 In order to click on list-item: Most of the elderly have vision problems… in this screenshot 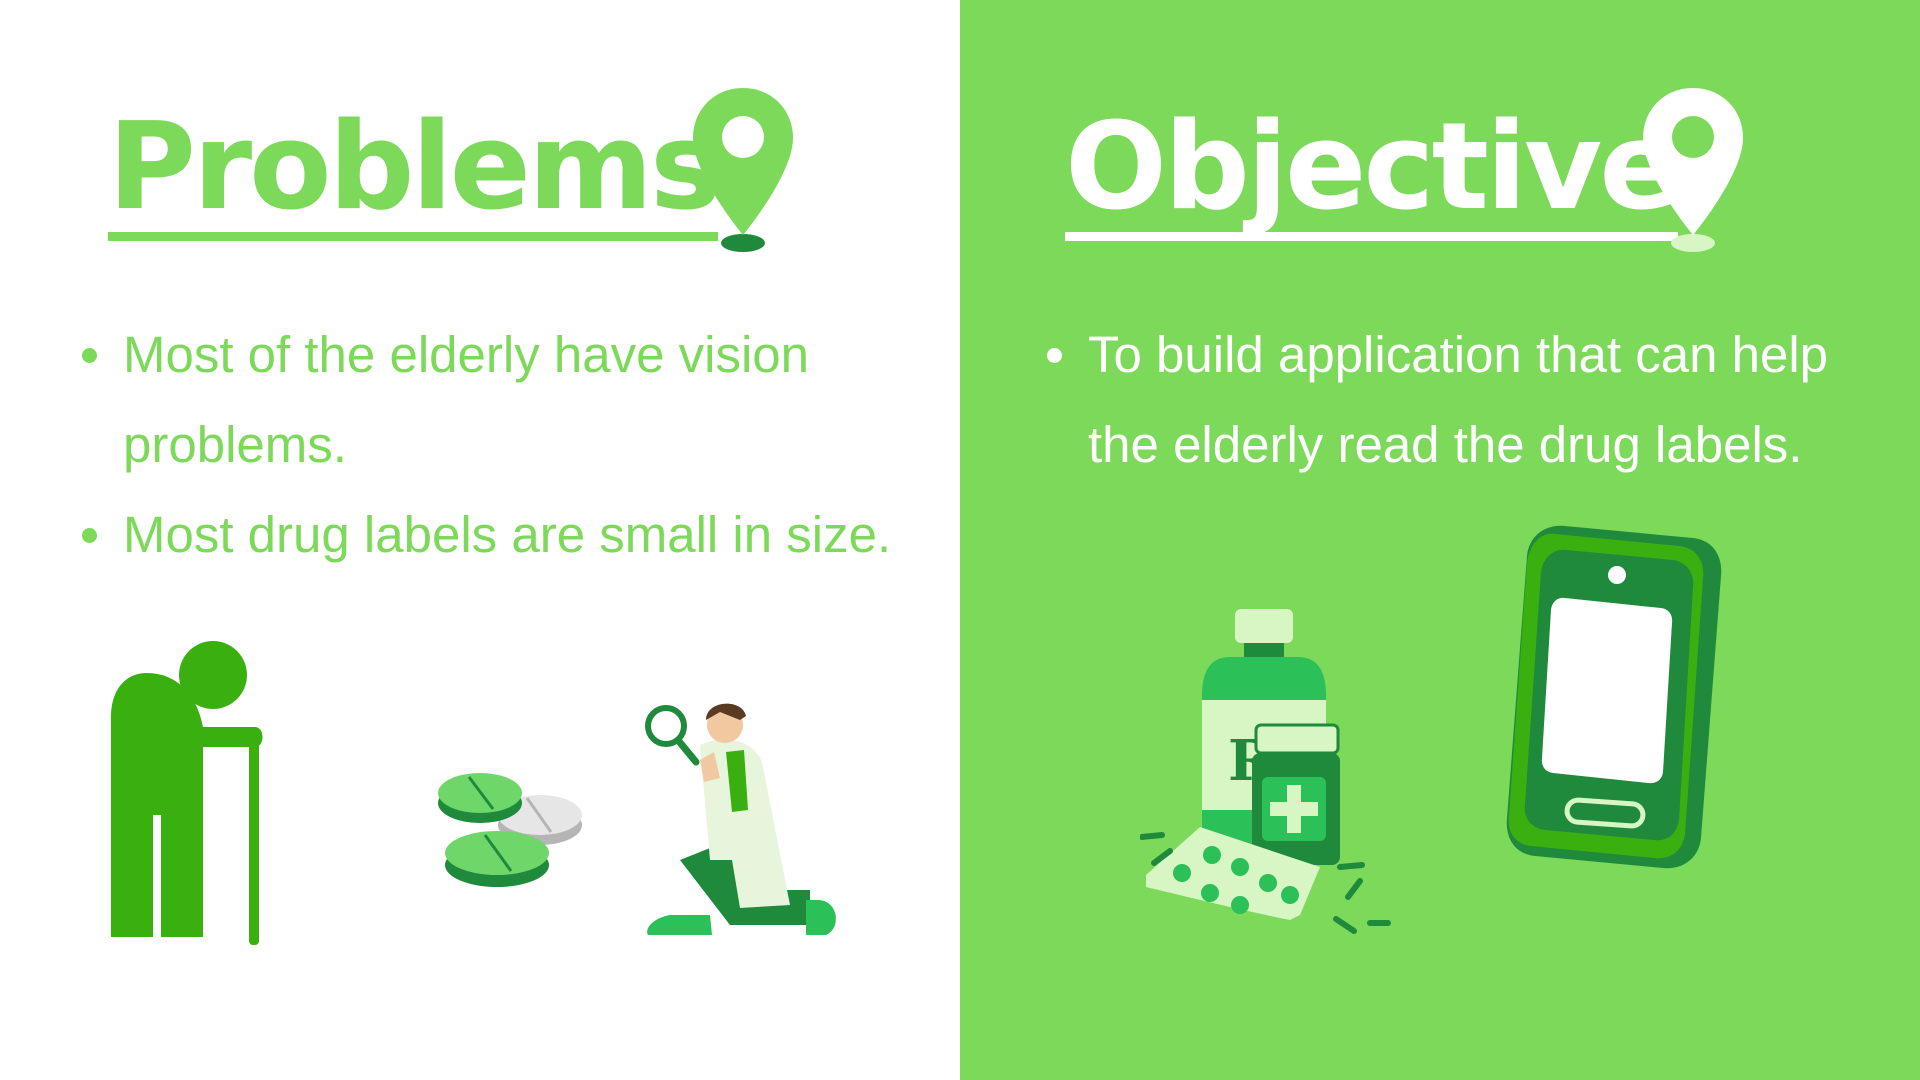, I will do `click(512, 400)`.